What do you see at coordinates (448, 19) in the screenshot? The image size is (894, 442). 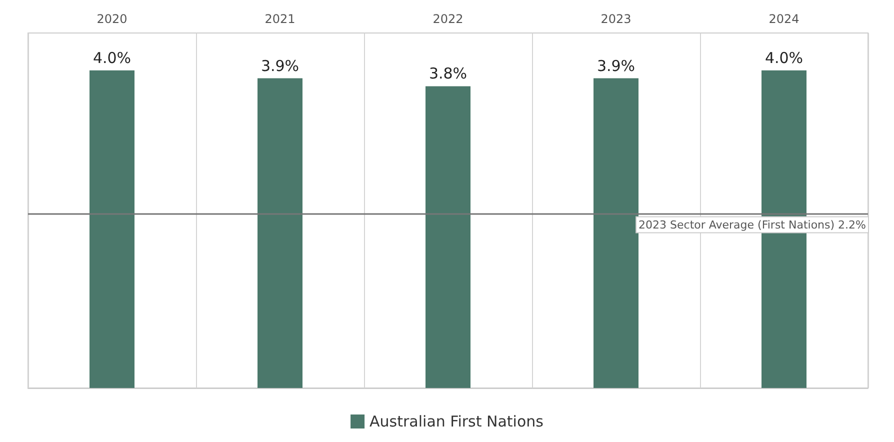 I see `x-tick-label: 2022` at bounding box center [448, 19].